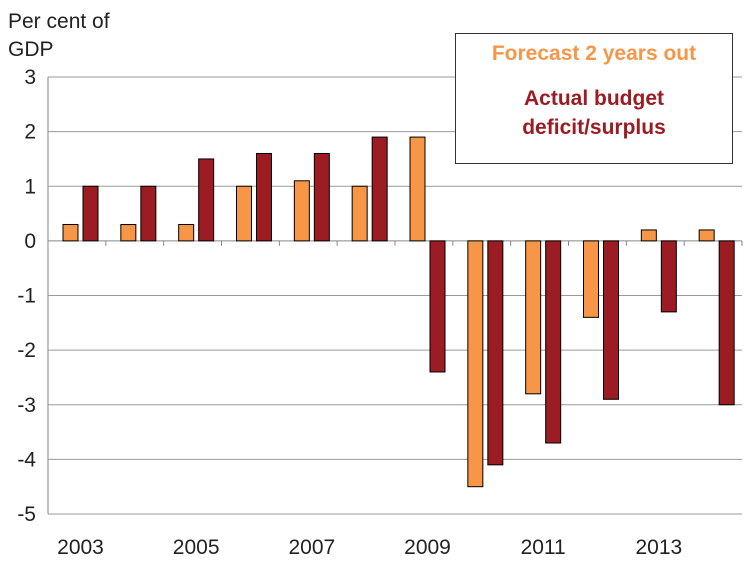  What do you see at coordinates (475, 364) in the screenshot?
I see `bar-forecast-2010` at bounding box center [475, 364].